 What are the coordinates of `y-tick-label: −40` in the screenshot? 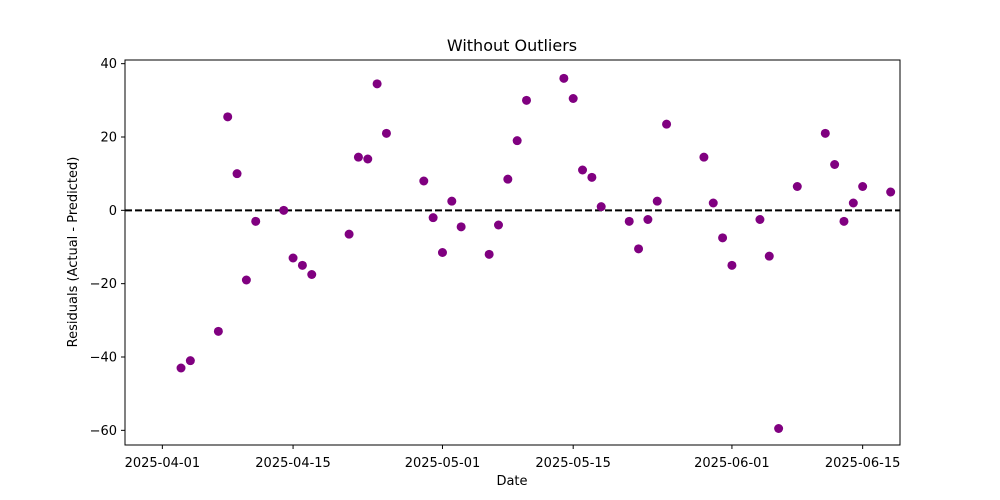 It's located at (103, 358).